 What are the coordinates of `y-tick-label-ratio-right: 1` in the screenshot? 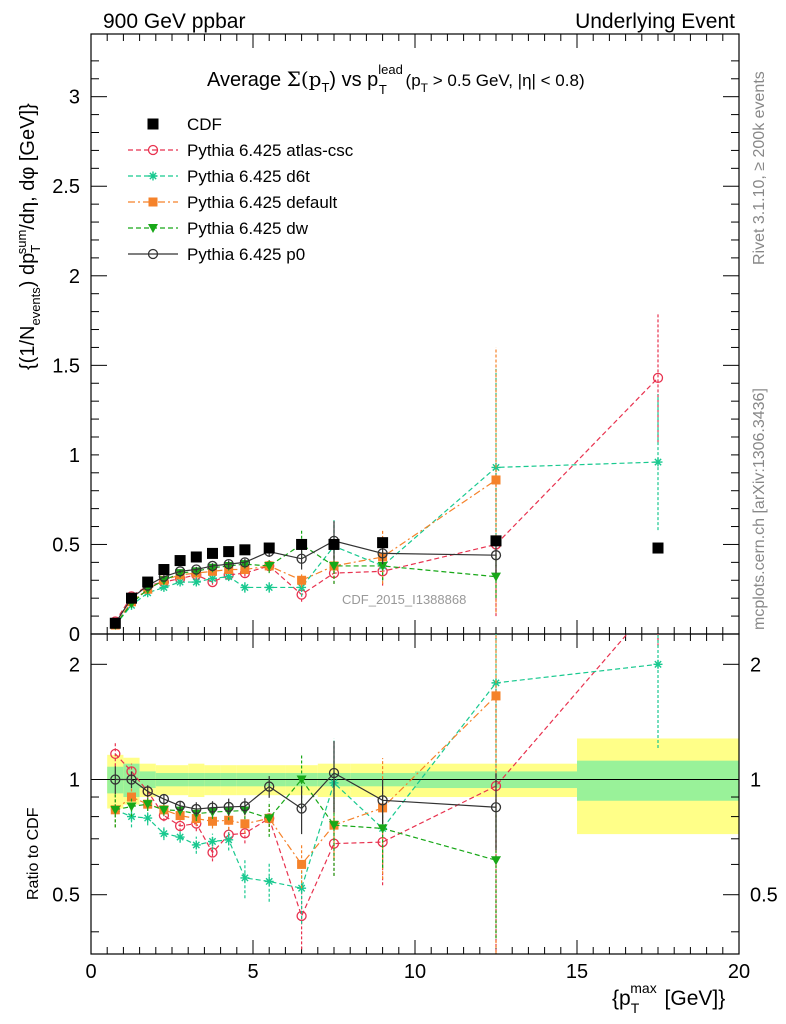 It's located at (755, 781).